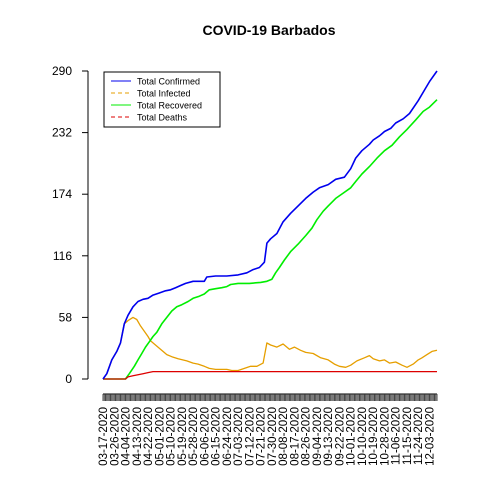  I want to click on chart-title: COVID-19 Barbados, so click(268, 30).